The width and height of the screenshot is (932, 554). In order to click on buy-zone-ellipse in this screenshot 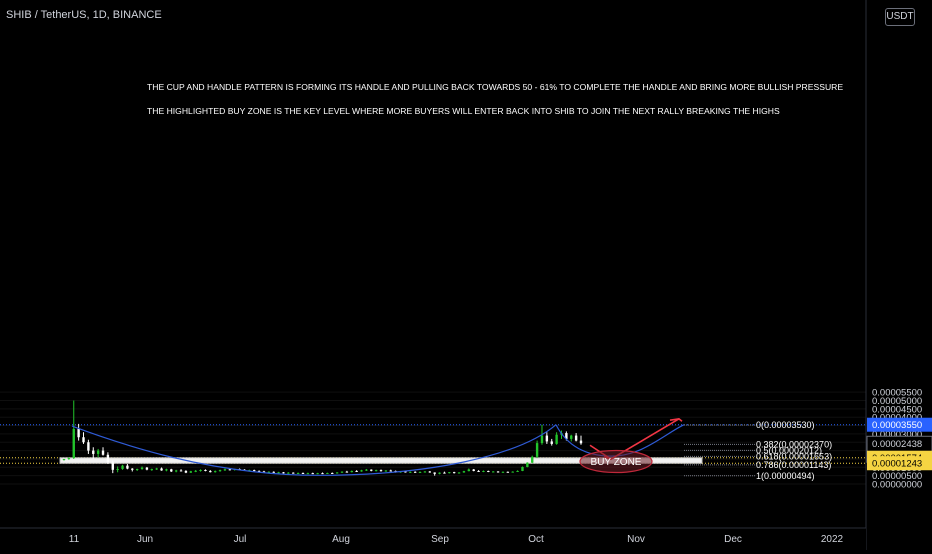, I will do `click(616, 461)`.